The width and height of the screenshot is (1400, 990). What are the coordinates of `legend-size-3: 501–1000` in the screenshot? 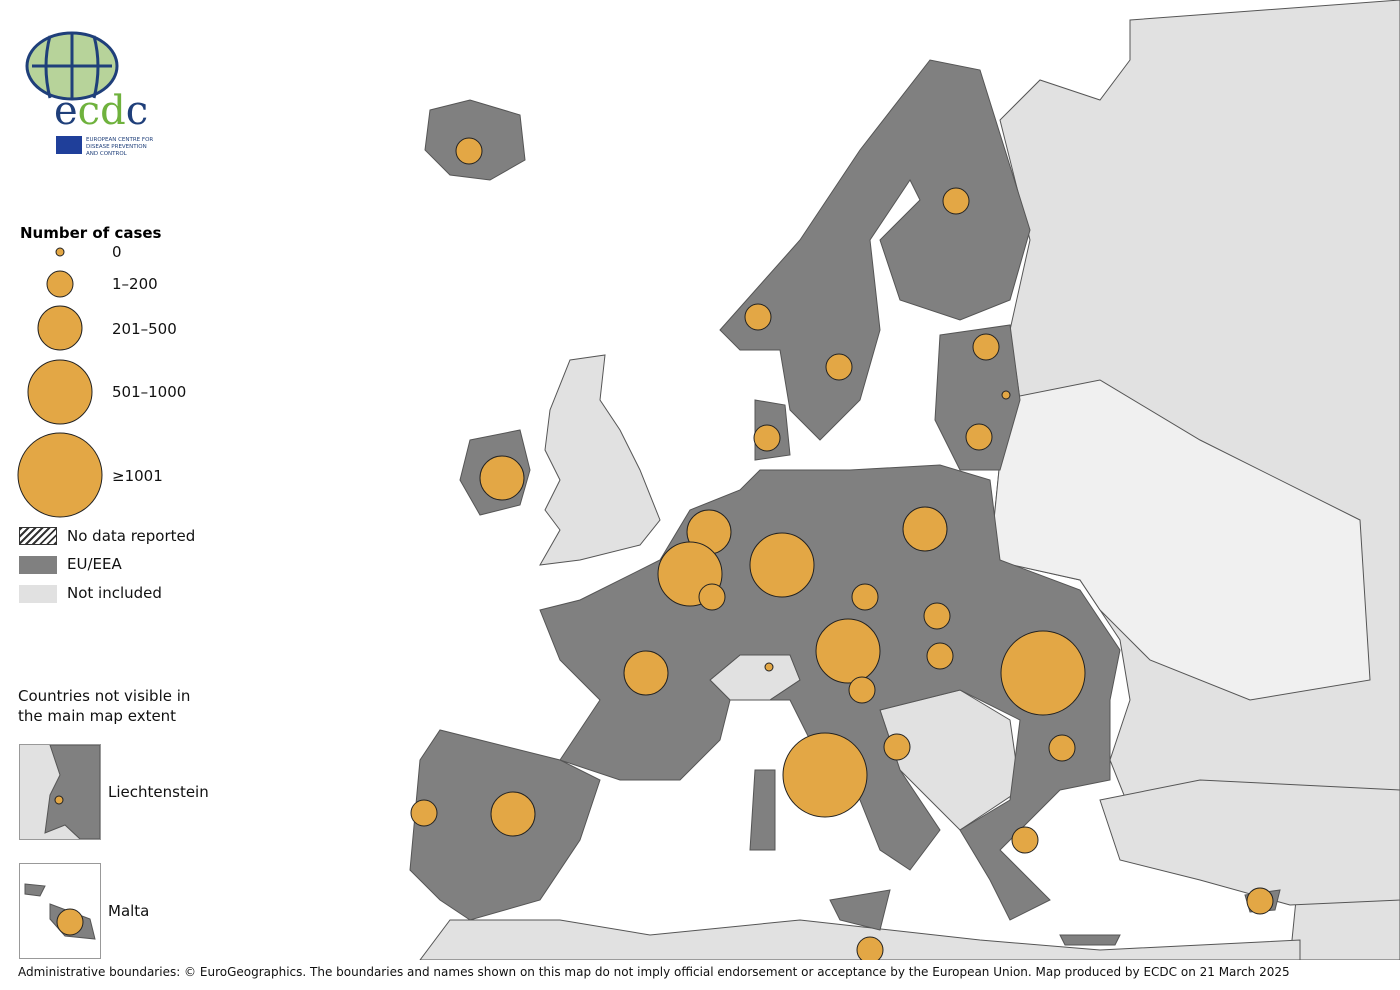 It's located at (149, 392).